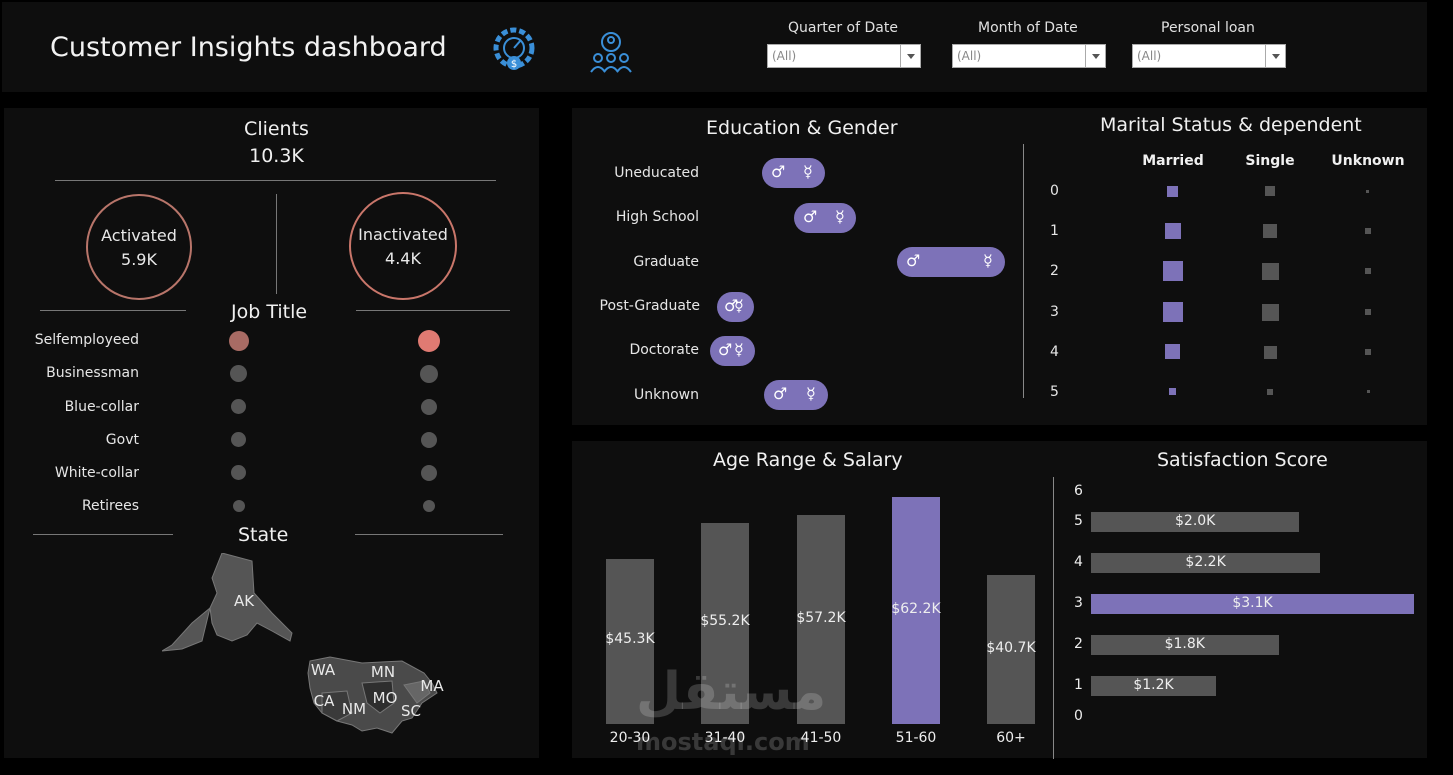  I want to click on job-row-label: Blue-collar, so click(101, 407).